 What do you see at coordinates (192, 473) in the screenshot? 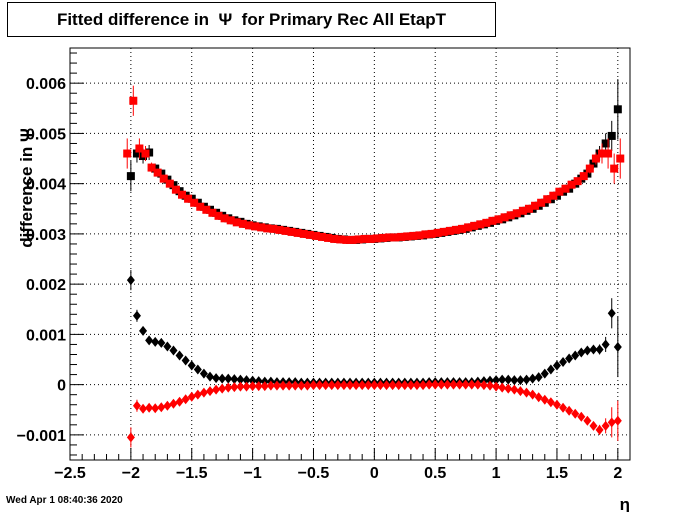
I see `x-tick-label-2: −1.5` at bounding box center [192, 473].